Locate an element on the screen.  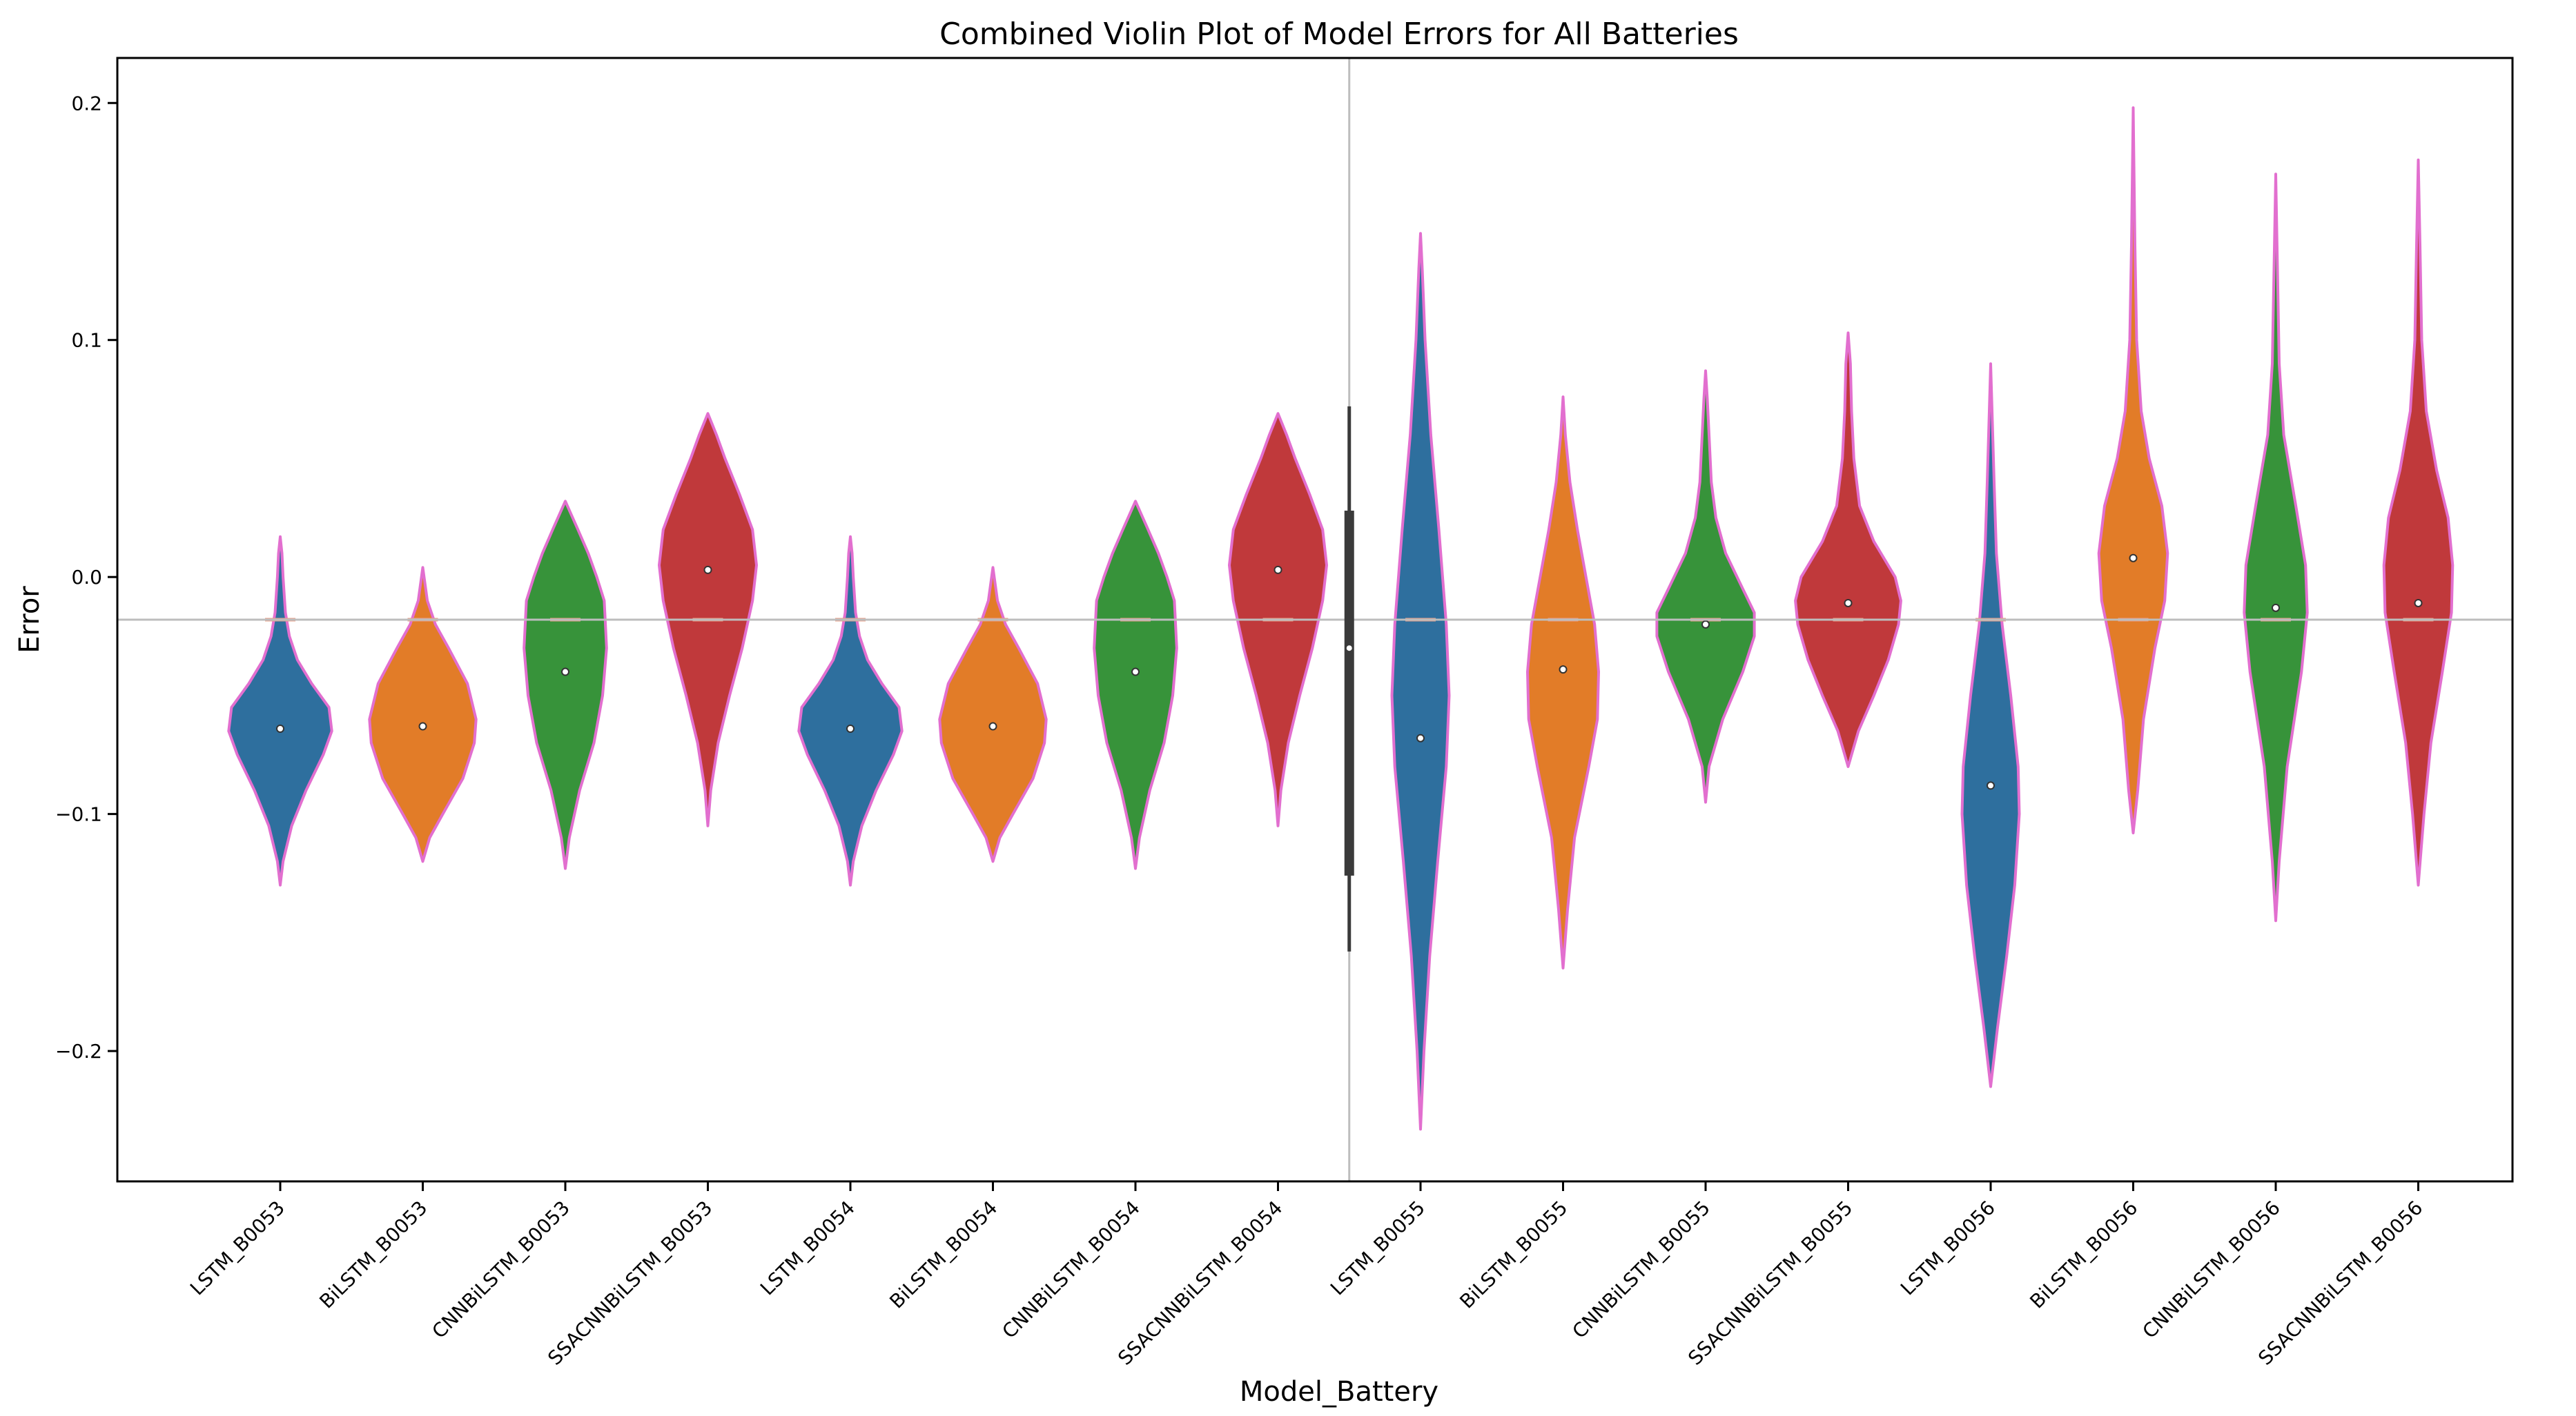
violin-LSTM_B0054 is located at coordinates (850, 711).